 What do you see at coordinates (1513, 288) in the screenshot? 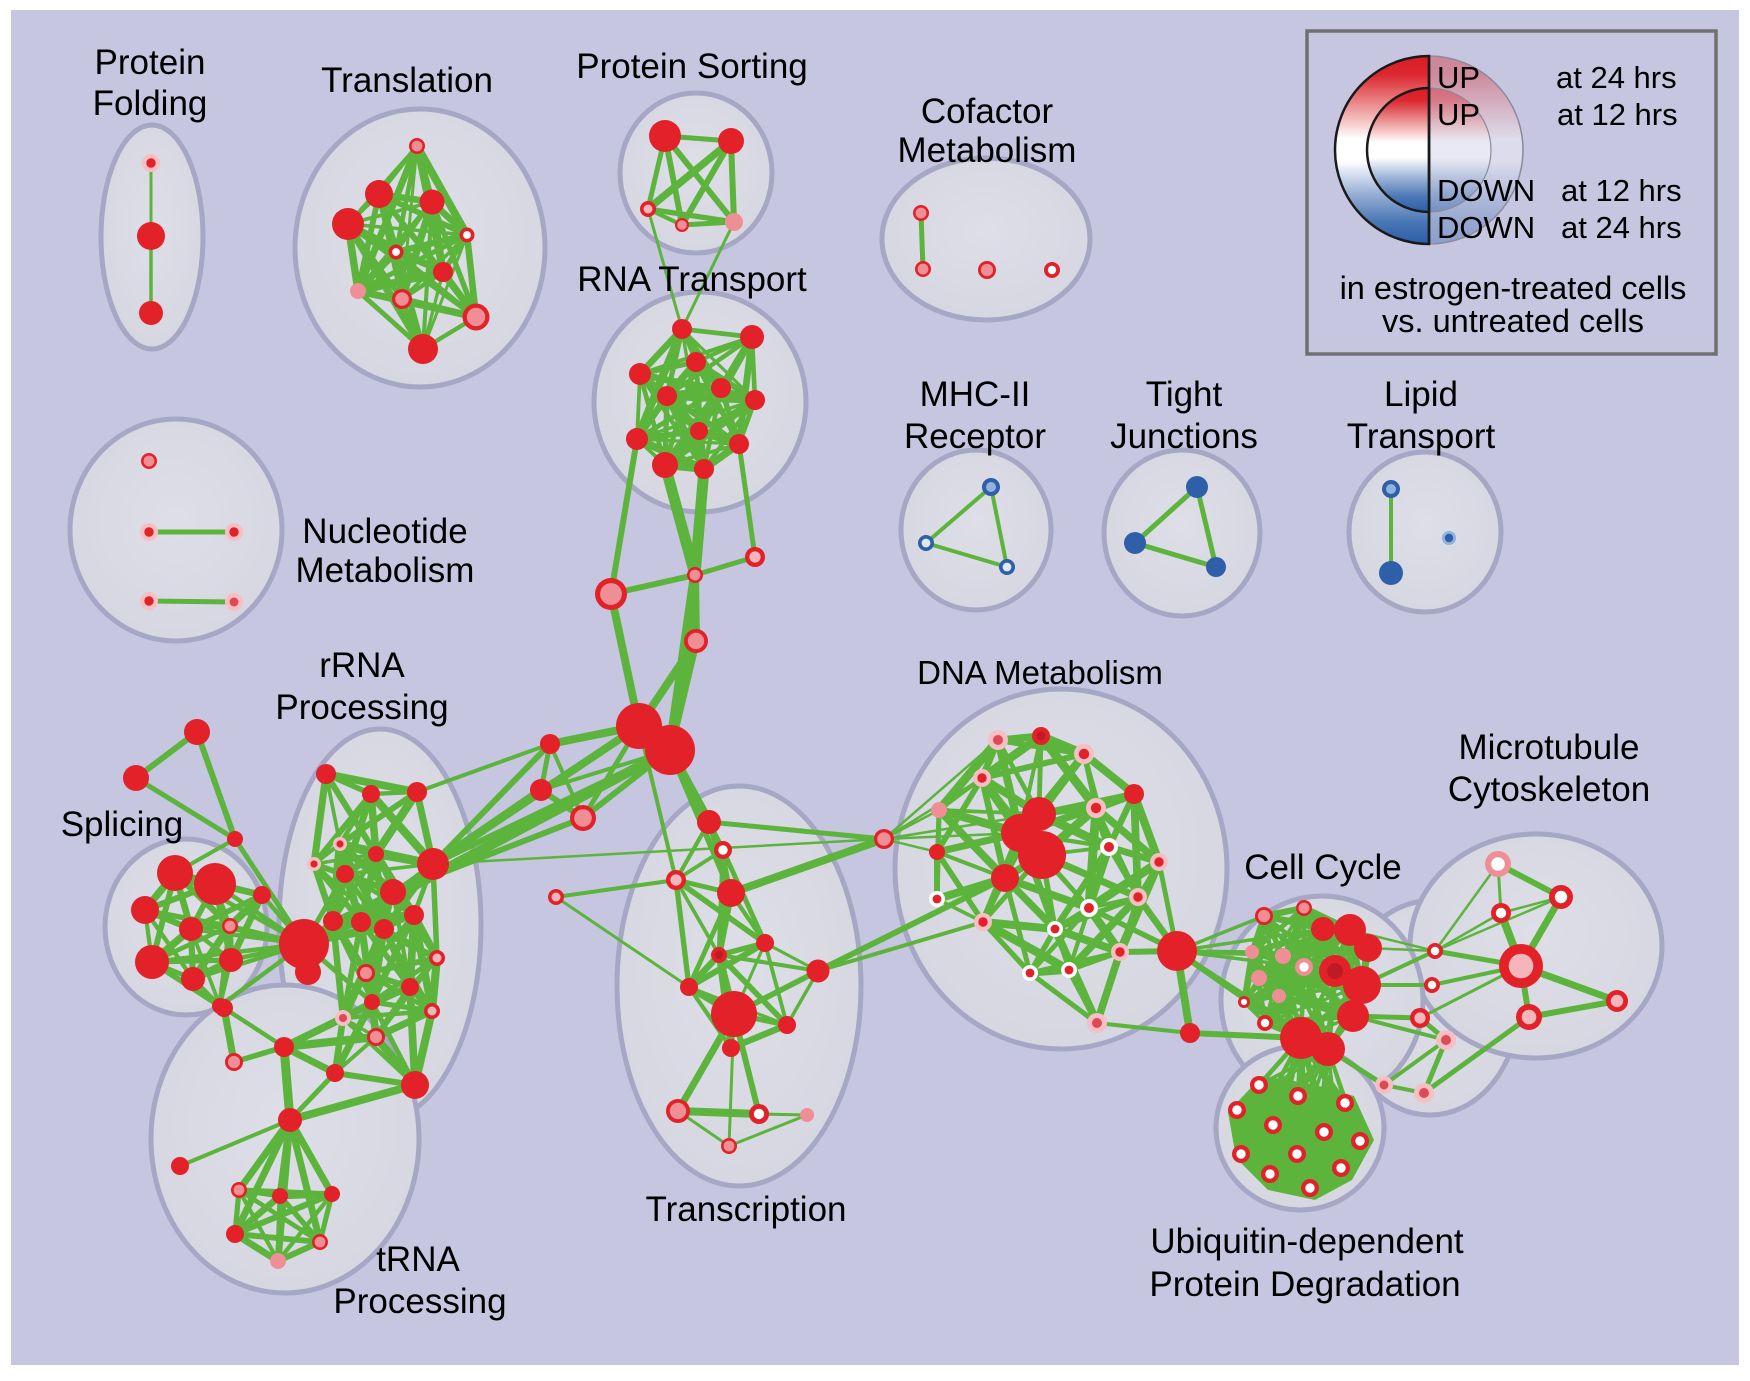
I see `svg-text: in estrogen-treated cells` at bounding box center [1513, 288].